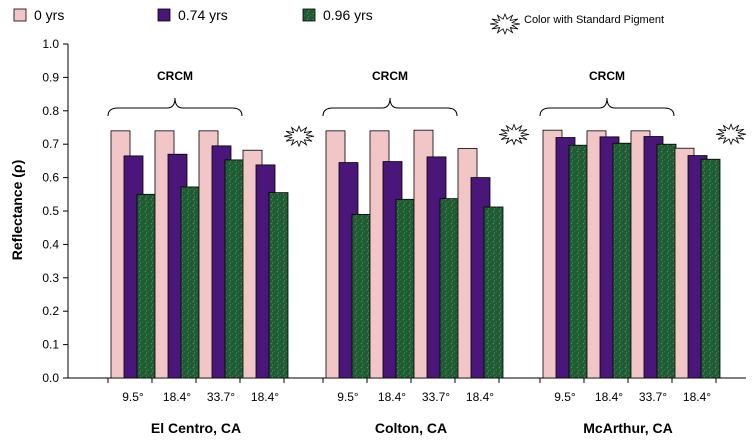 The image size is (752, 440). What do you see at coordinates (50, 44) in the screenshot?
I see `y-tick-label: 1.0` at bounding box center [50, 44].